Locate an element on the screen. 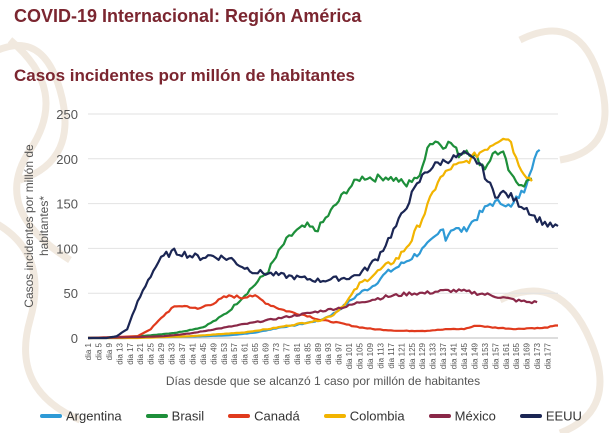  legend-label: Canadá is located at coordinates (277, 416).